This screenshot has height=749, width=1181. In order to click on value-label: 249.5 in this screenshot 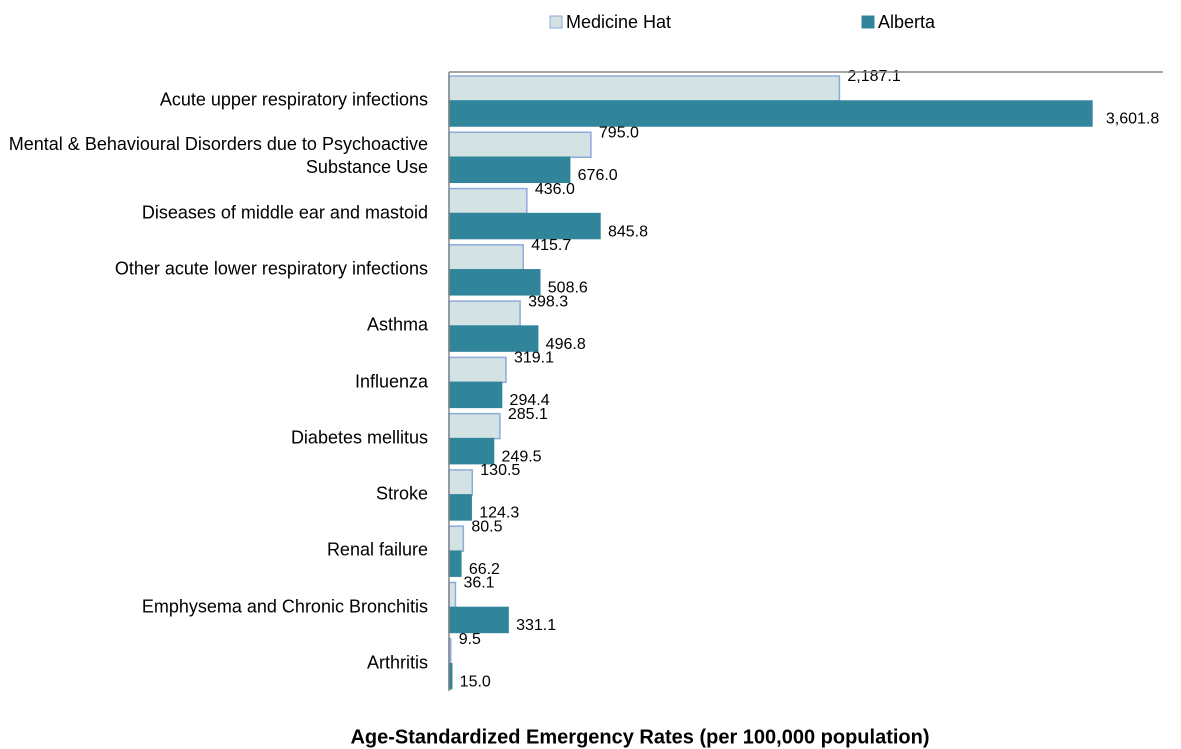, I will do `click(522, 456)`.